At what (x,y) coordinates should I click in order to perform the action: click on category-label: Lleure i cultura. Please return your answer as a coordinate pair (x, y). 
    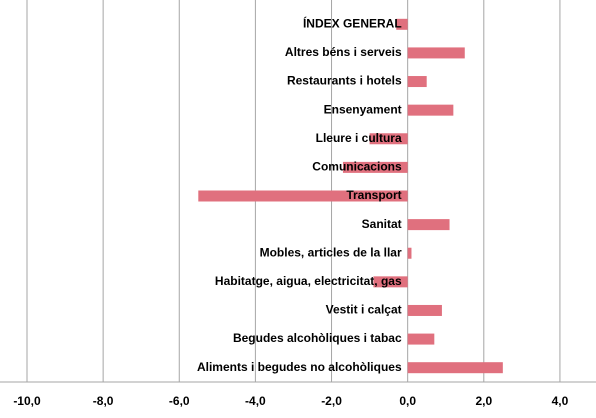
    Looking at the image, I should click on (359, 138).